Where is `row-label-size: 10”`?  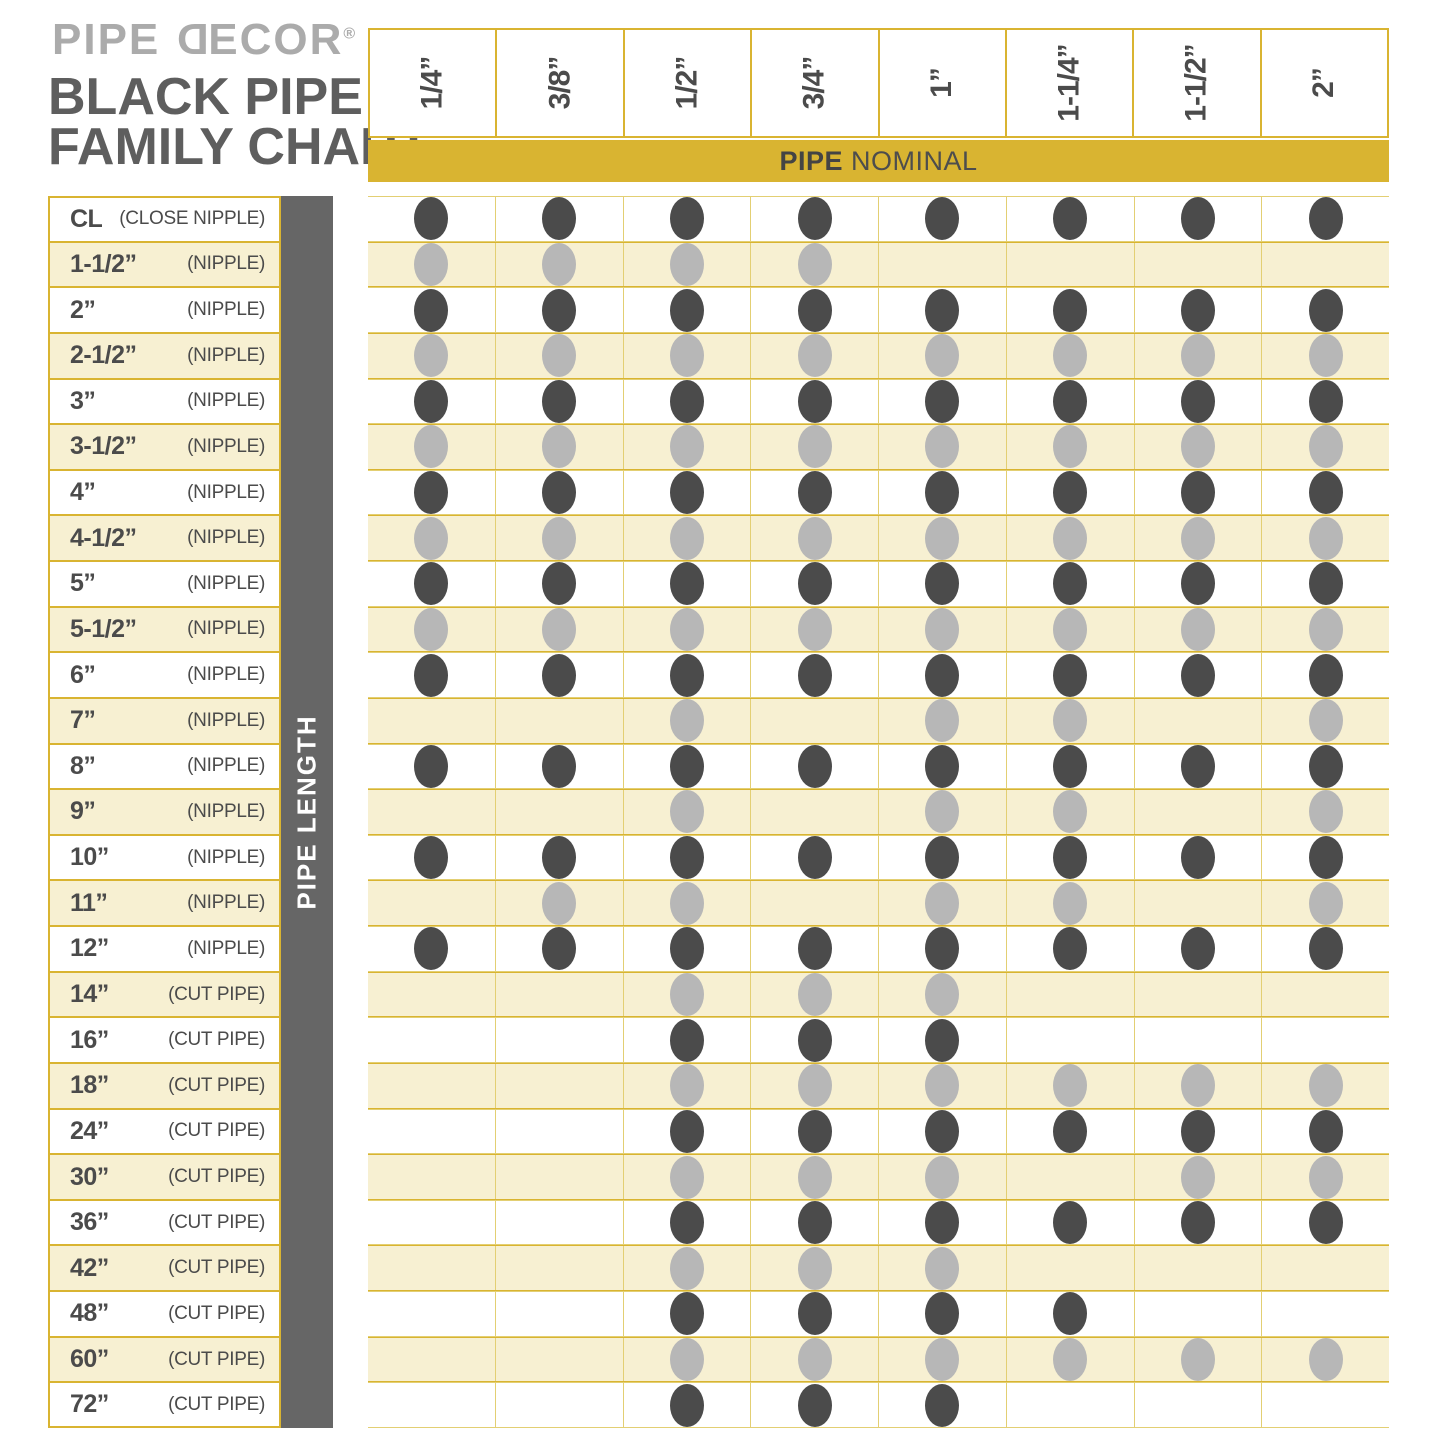
row-label-size: 10” is located at coordinates (89, 857).